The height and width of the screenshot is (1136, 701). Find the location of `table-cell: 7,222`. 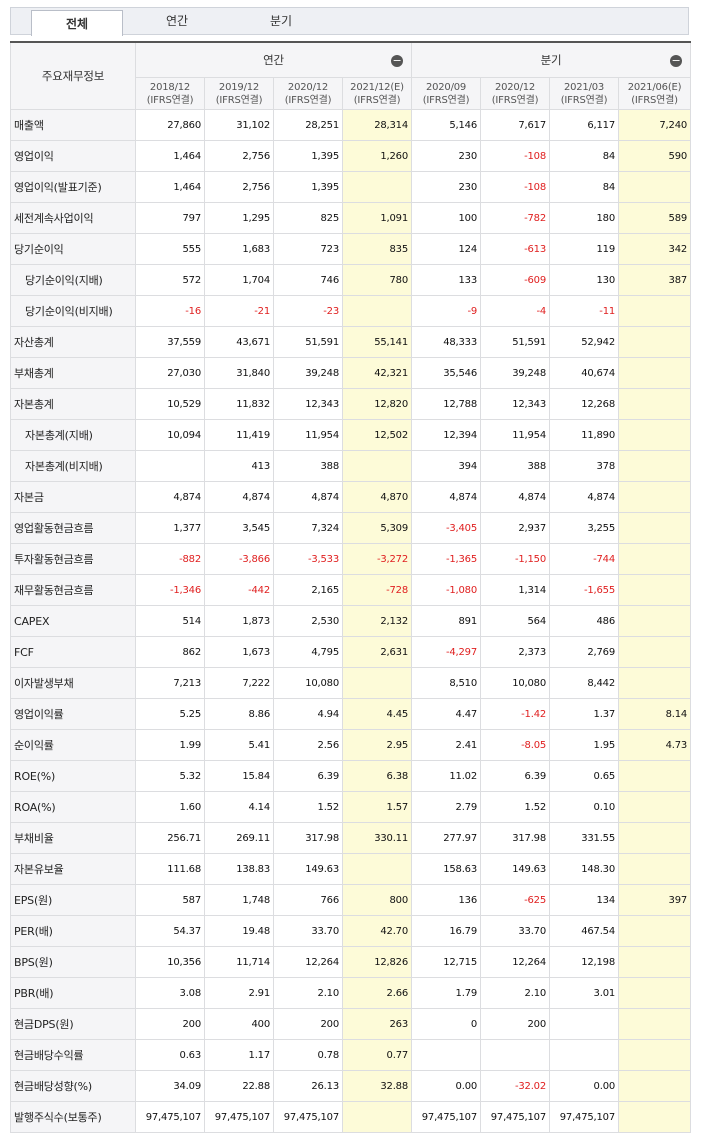

table-cell: 7,222 is located at coordinates (239, 683).